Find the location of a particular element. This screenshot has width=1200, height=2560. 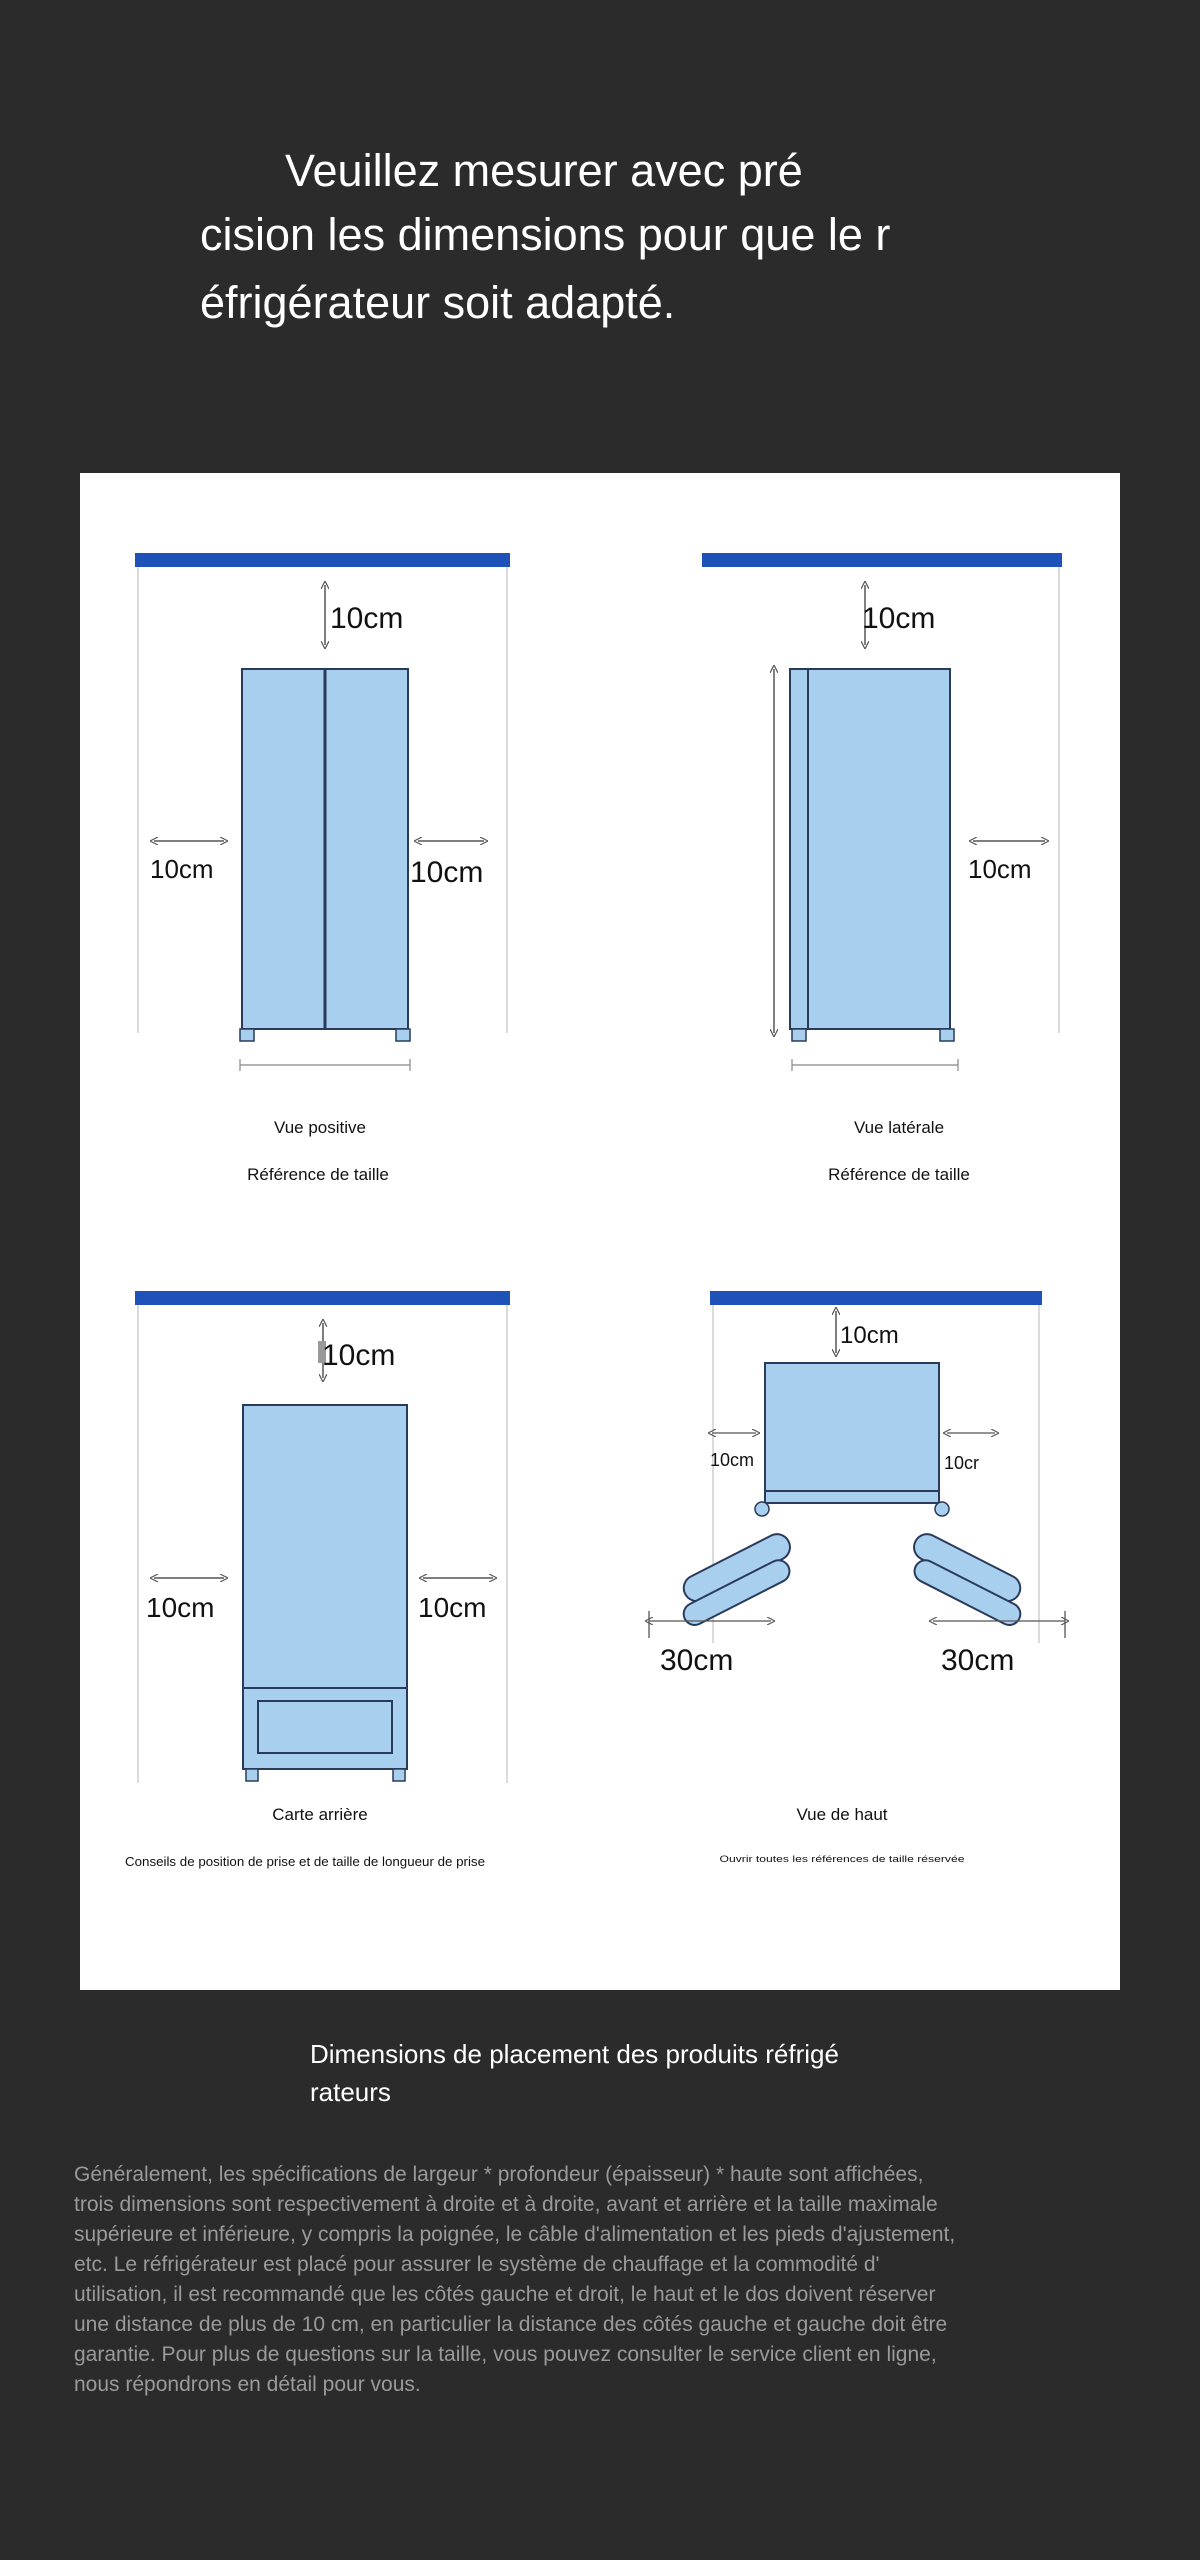

view-title: Vue positive is located at coordinates (320, 1127).